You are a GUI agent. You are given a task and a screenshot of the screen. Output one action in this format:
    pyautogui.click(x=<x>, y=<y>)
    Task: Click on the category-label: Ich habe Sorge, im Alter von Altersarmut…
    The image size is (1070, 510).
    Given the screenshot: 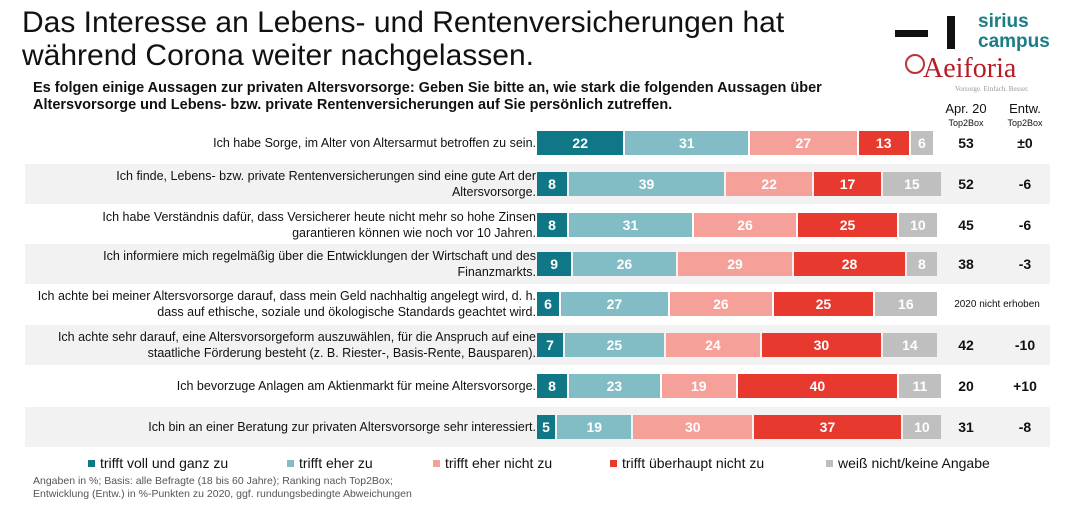 What is the action you would take?
    pyautogui.click(x=374, y=143)
    